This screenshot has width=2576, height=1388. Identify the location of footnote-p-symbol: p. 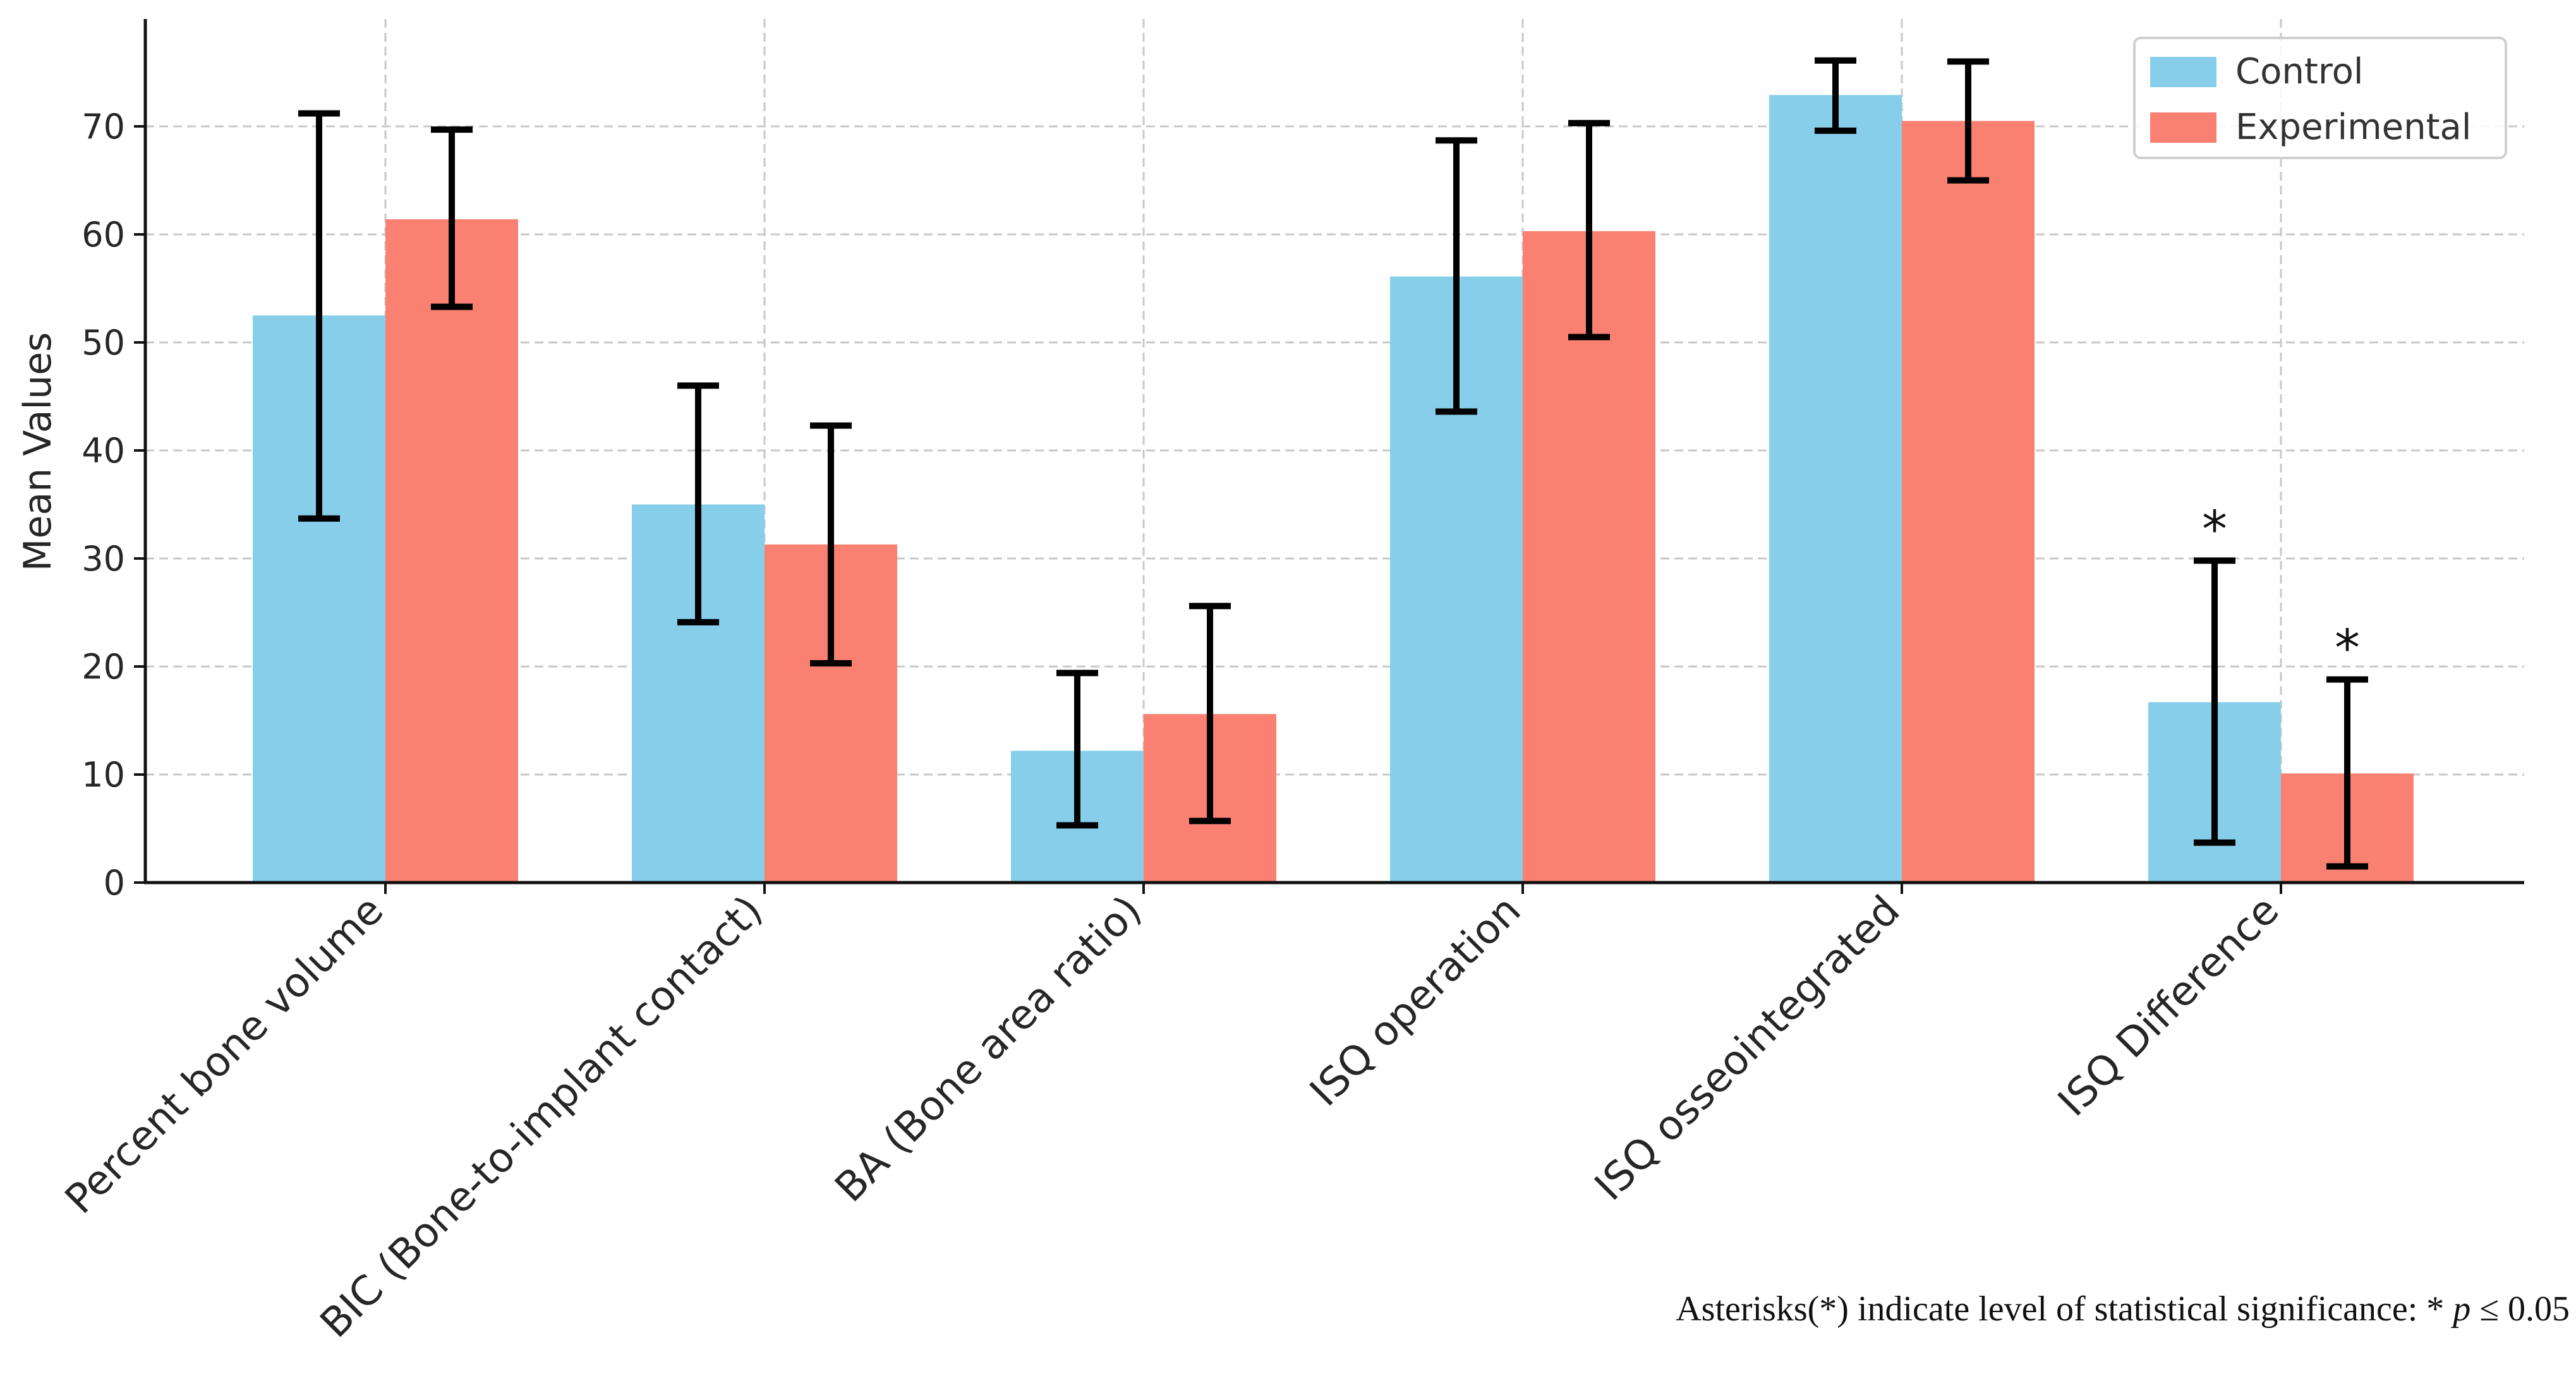
(2462, 1309).